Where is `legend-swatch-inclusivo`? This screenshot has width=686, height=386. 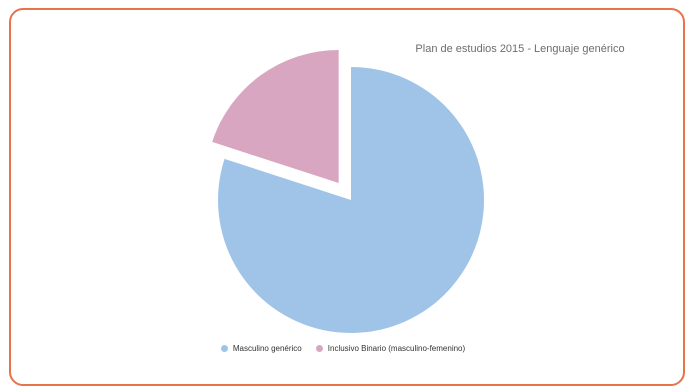
legend-swatch-inclusivo is located at coordinates (319, 348).